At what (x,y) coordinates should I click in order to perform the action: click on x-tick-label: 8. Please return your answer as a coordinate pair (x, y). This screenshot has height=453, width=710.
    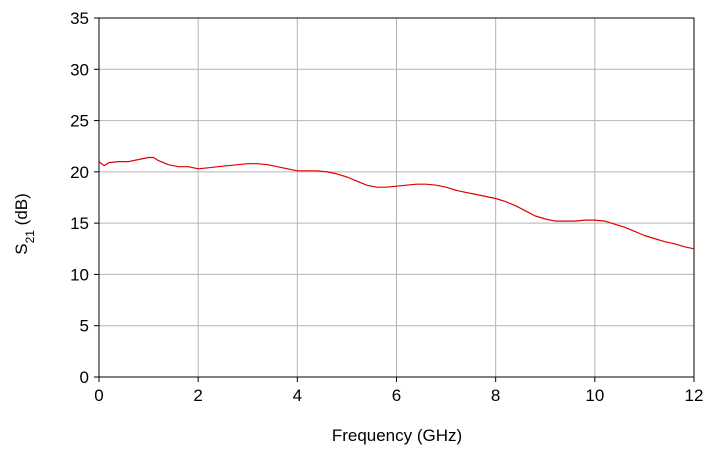
    Looking at the image, I should click on (495, 395).